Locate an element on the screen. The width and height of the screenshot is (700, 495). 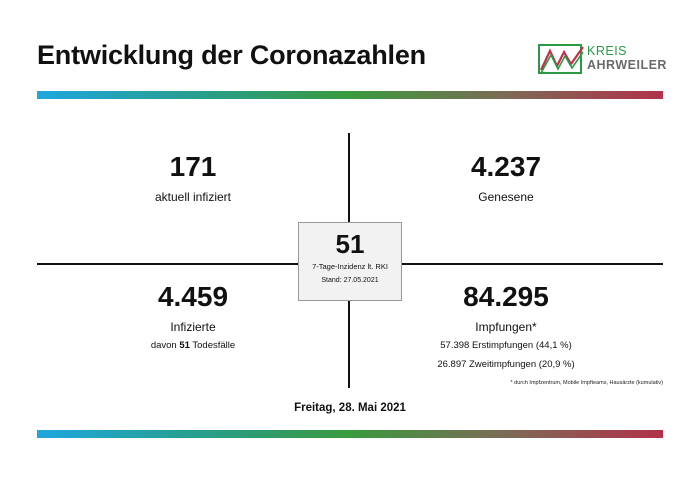
bottom-gradient-bar is located at coordinates (350, 434).